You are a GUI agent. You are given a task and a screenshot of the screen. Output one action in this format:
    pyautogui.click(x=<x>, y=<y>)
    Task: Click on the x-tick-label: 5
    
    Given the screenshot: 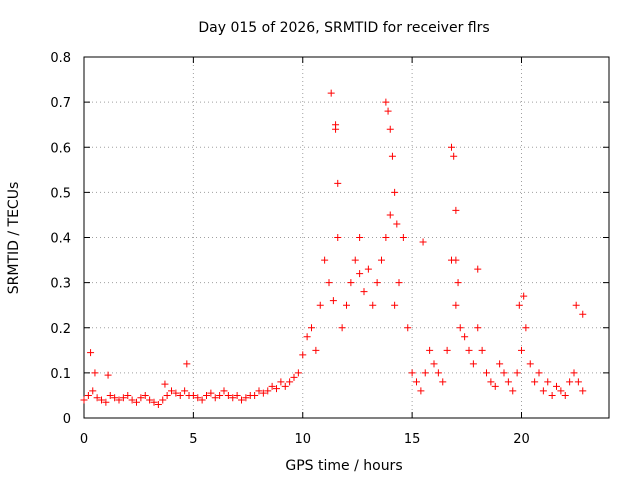 What is the action you would take?
    pyautogui.click(x=193, y=439)
    